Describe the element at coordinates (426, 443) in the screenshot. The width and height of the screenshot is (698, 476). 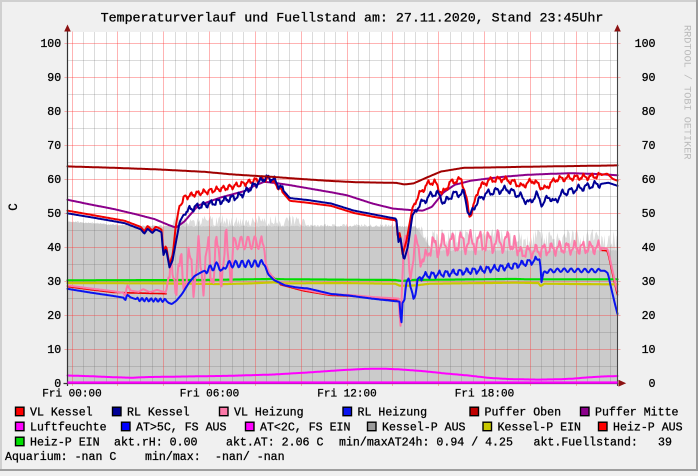
I see `svg-text: min/maxAT24h: 0.94 / 4.25` at that location.